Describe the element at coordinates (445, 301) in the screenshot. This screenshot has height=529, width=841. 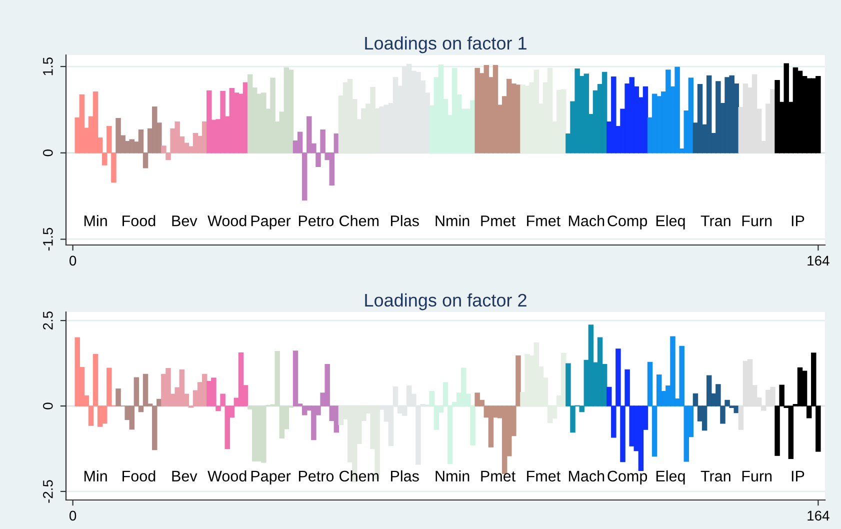
I see `chart-title: Loadings on factor 2` at that location.